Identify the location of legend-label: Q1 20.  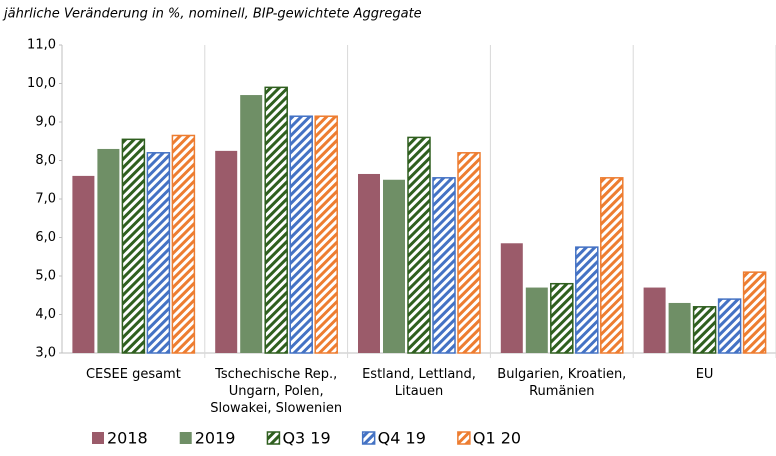
(497, 438).